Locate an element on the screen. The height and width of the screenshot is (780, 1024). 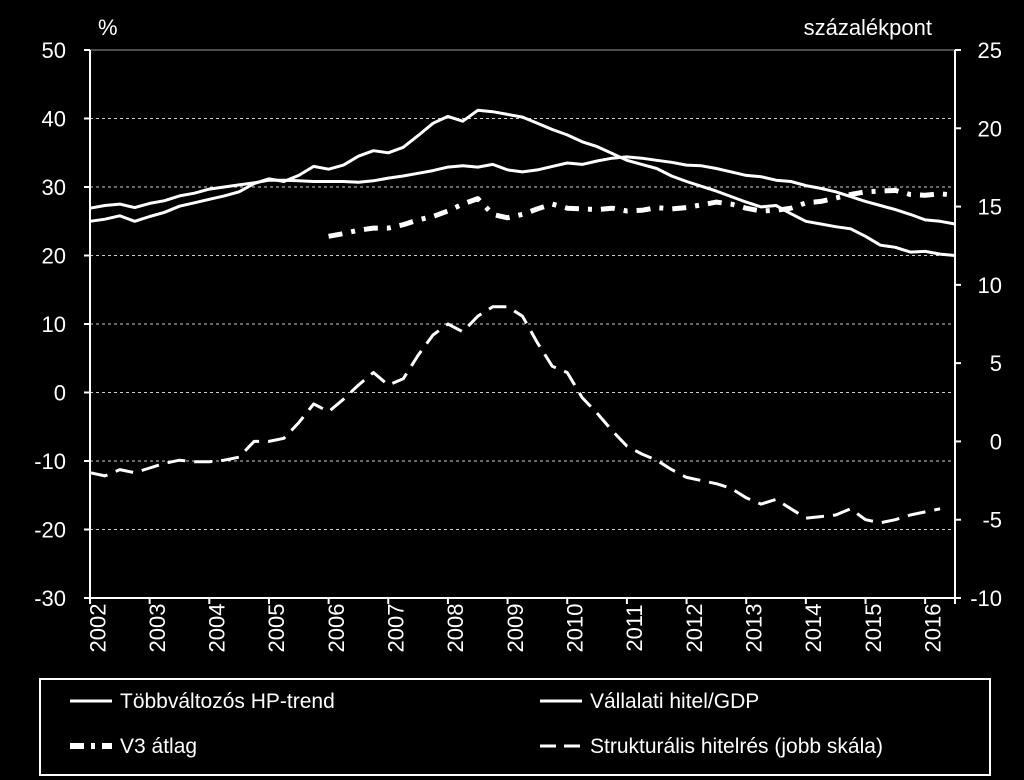
left-axis-ticks: 50 40 30 20 10 0 -10 -20 -30 is located at coordinates (62, 324).